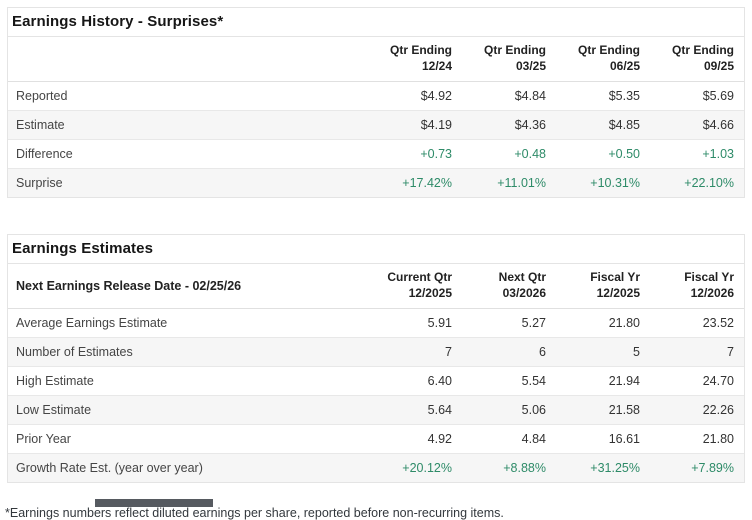 The height and width of the screenshot is (520, 752). I want to click on cell-value: +0.48, so click(530, 154).